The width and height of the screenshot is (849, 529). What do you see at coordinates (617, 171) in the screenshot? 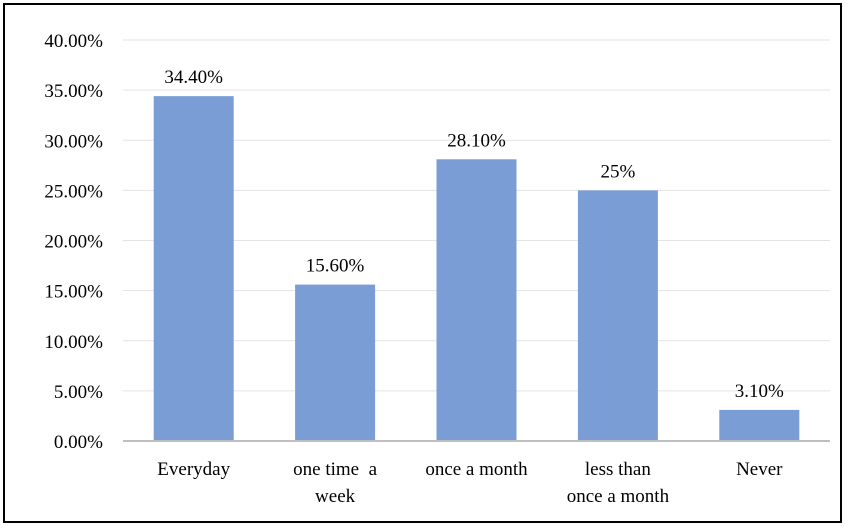
I see `data-label: 25%` at bounding box center [617, 171].